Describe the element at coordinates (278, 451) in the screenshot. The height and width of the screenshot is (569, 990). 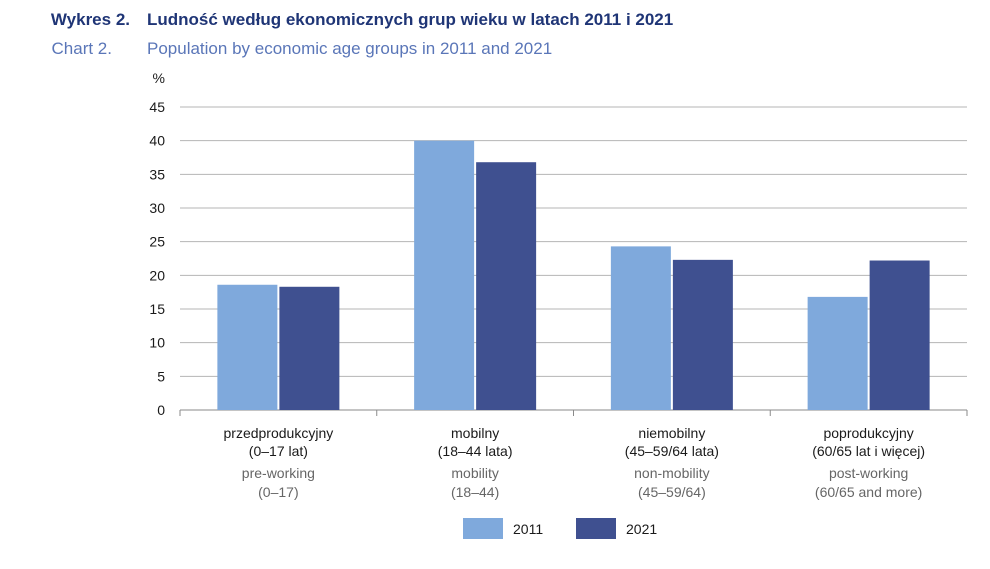
I see `category-range-pl: (0–17 lat)` at that location.